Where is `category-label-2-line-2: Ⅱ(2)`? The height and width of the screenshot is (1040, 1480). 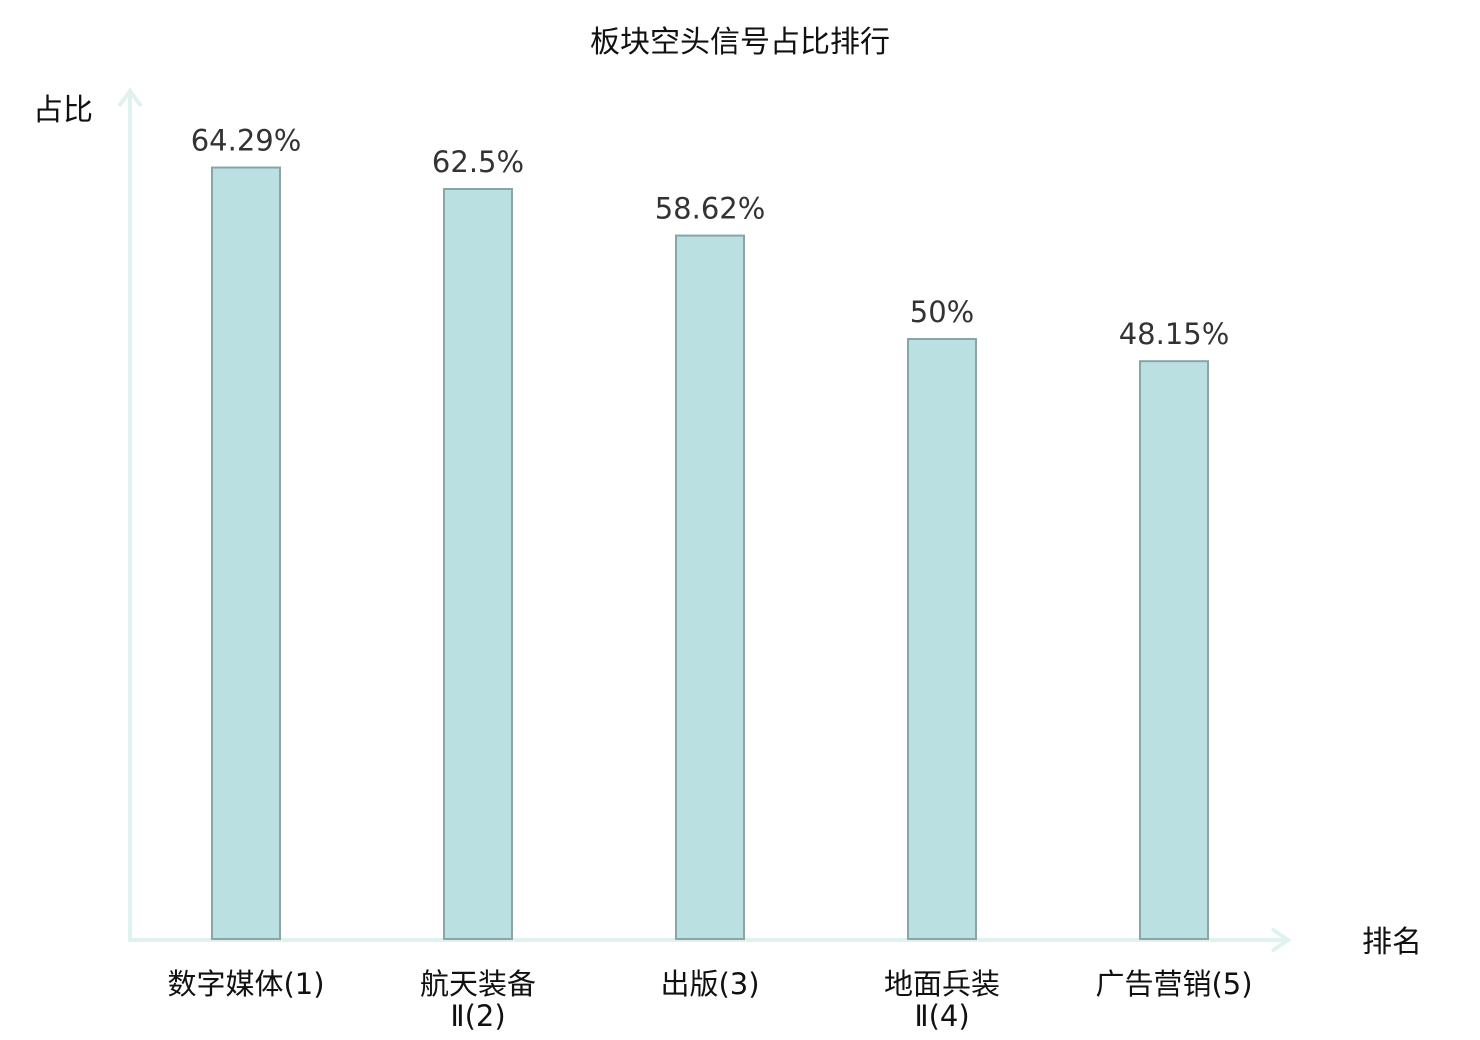 category-label-2-line-2: Ⅱ(2) is located at coordinates (477, 1016).